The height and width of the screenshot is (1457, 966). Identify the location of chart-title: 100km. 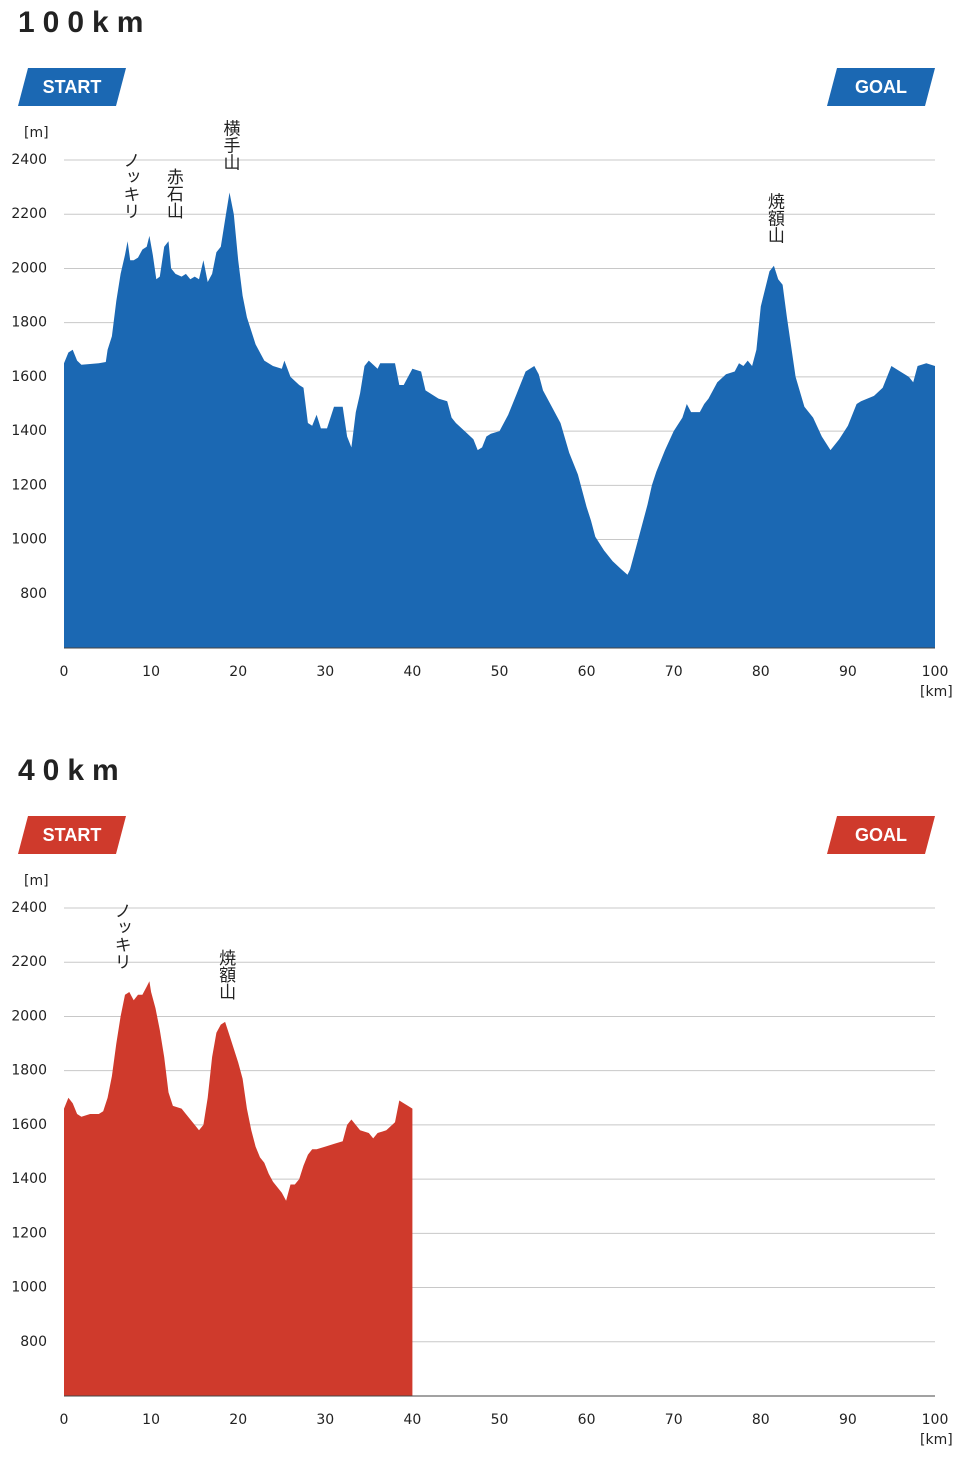
(84, 22).